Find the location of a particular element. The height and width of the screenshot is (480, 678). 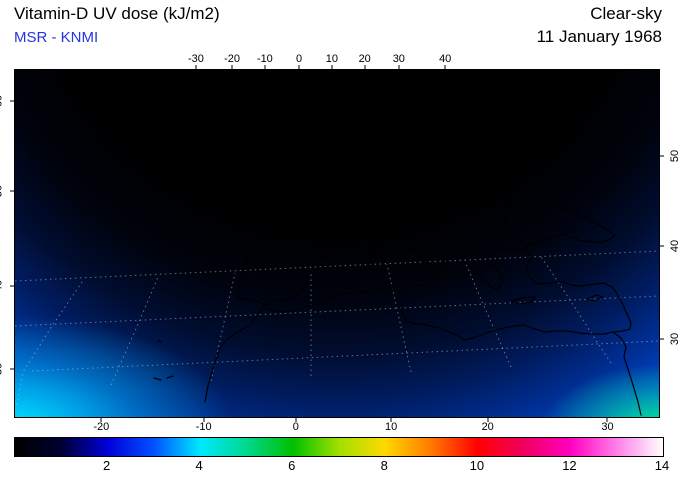

top-axis-label: 0 is located at coordinates (299, 59).